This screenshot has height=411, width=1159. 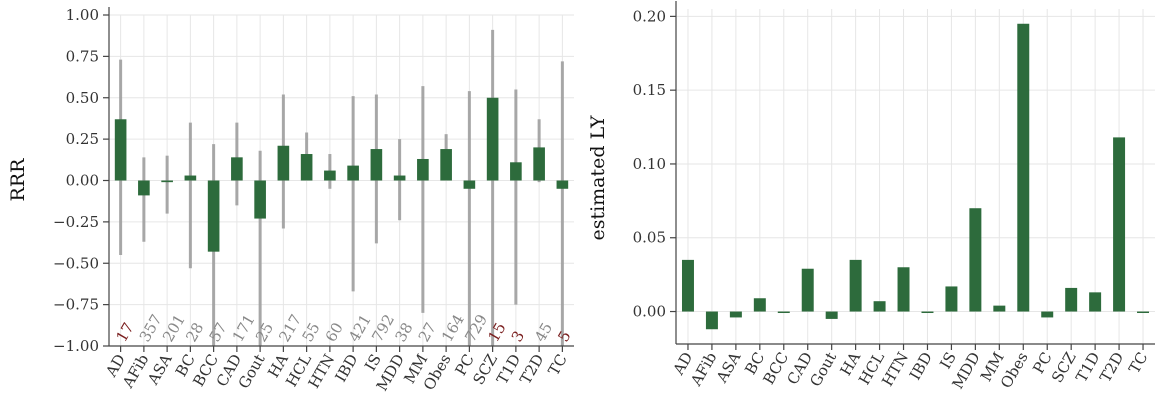 I want to click on y-axis-label: estimated LY, so click(x=598, y=178).